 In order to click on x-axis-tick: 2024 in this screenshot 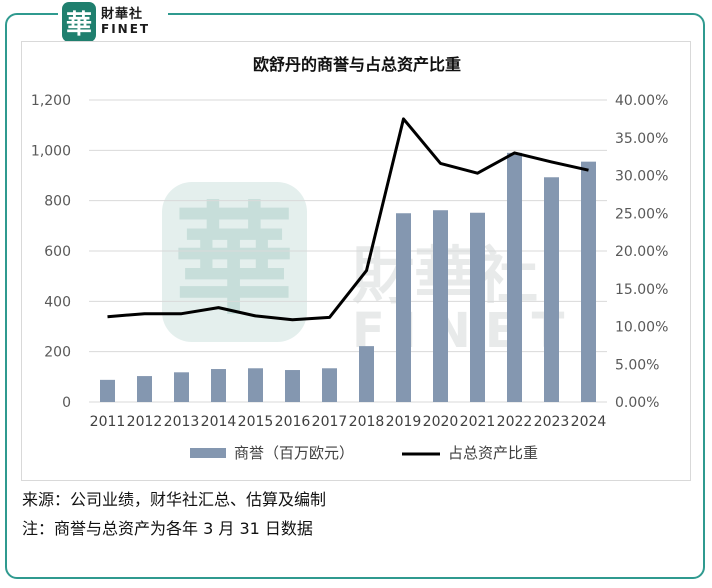, I will do `click(589, 422)`.